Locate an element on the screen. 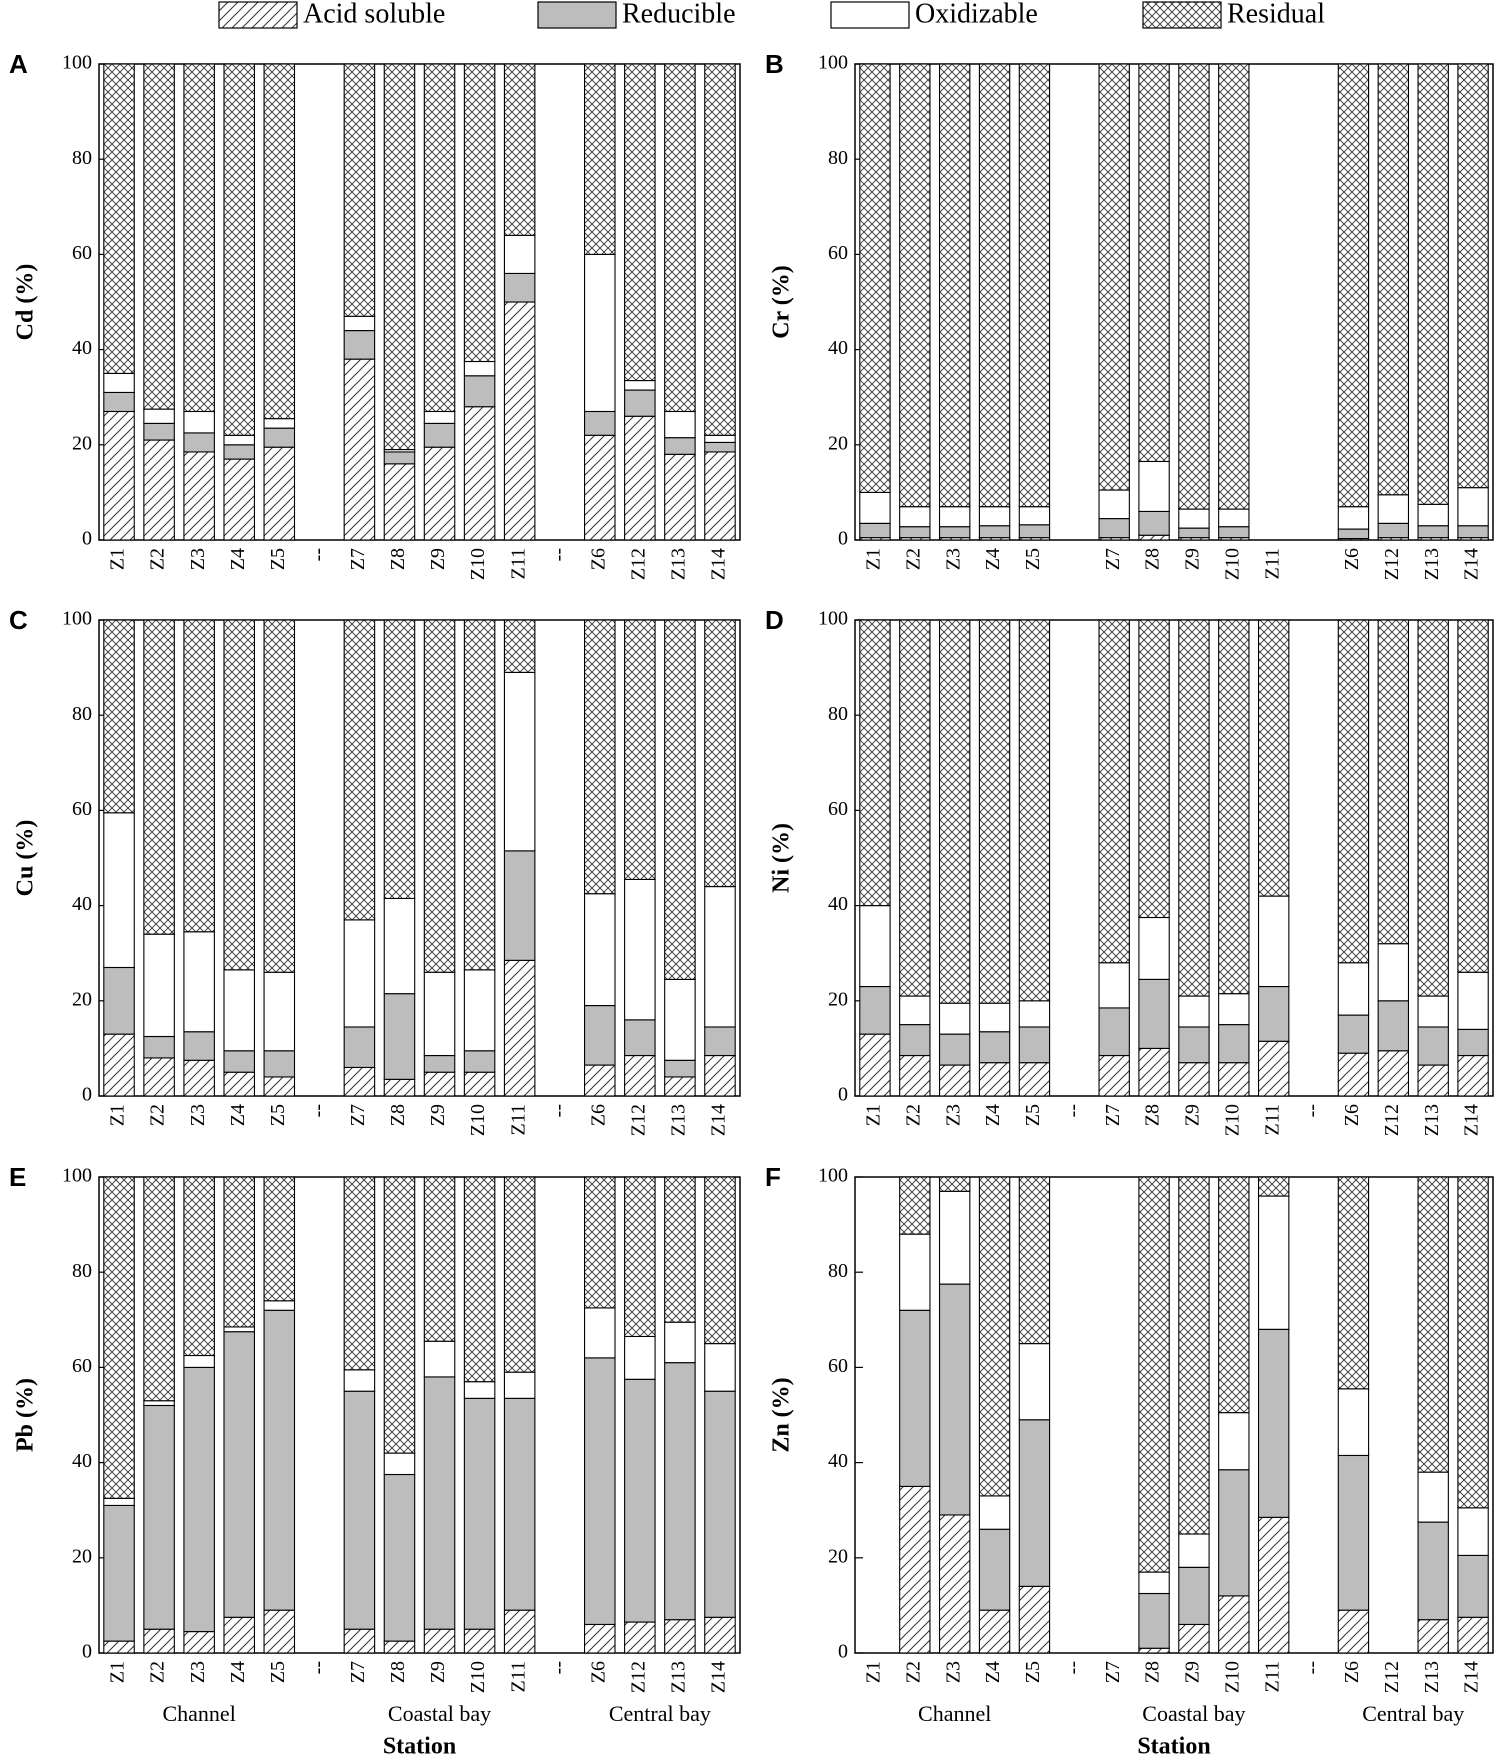 The width and height of the screenshot is (1498, 1763). panel-label: C is located at coordinates (18, 620).